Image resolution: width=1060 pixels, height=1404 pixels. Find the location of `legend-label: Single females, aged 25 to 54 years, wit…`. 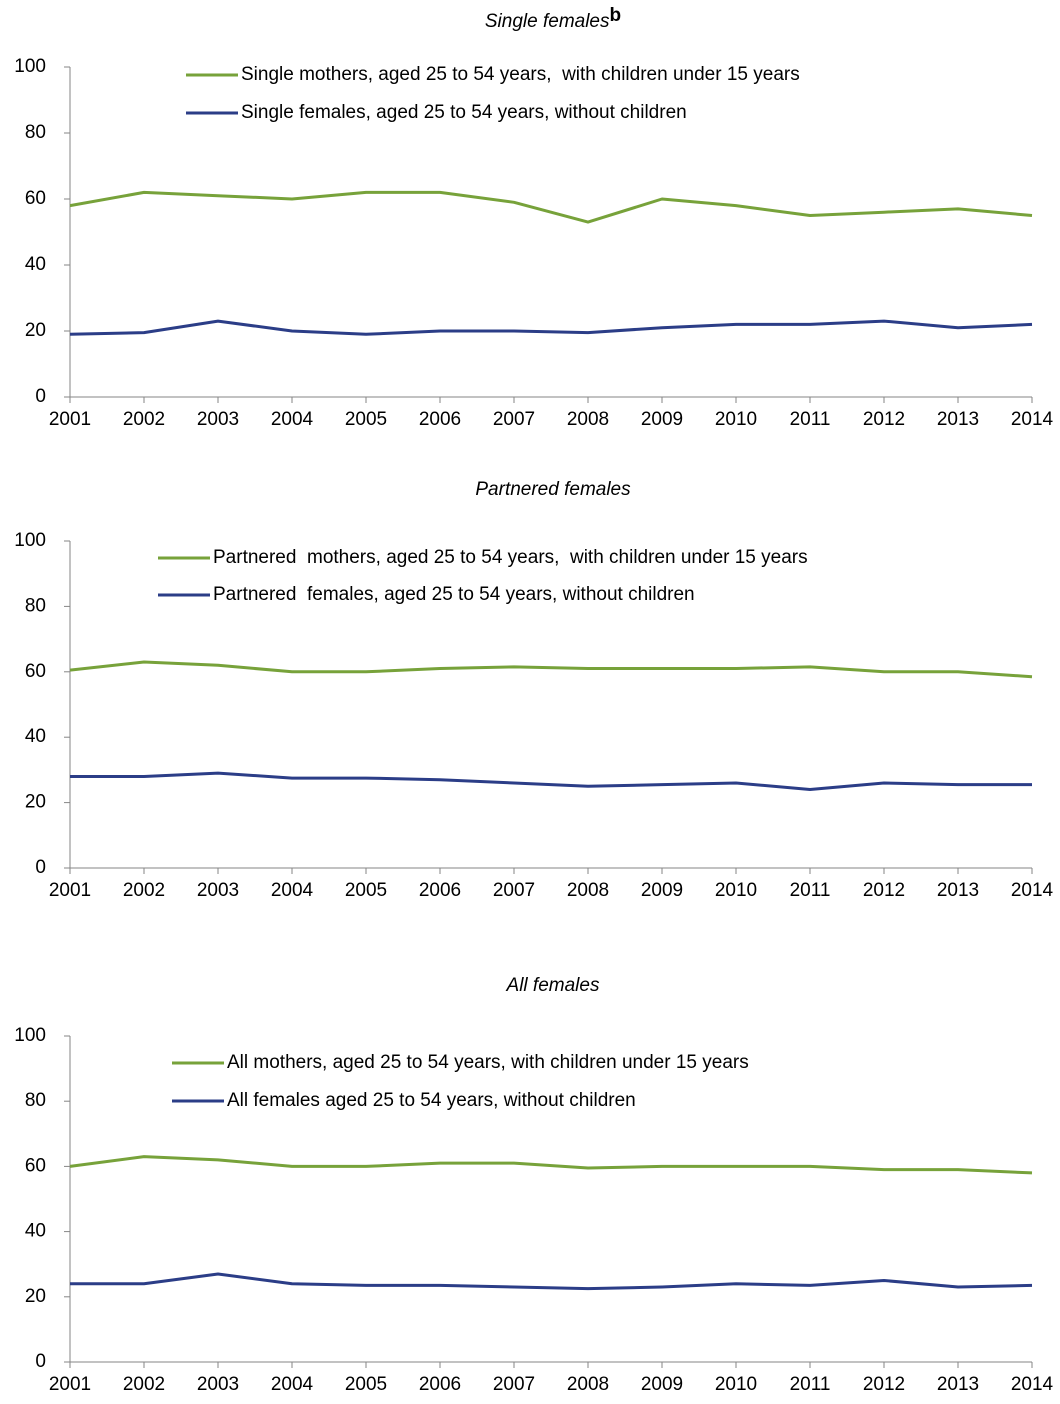

legend-label: Single females, aged 25 to 54 years, wit… is located at coordinates (464, 112).